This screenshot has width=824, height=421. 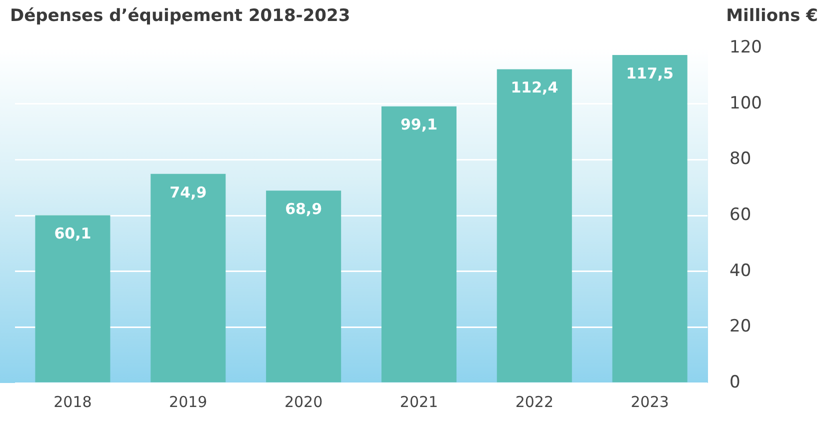 What do you see at coordinates (650, 73) in the screenshot?
I see `data-label: 117,5` at bounding box center [650, 73].